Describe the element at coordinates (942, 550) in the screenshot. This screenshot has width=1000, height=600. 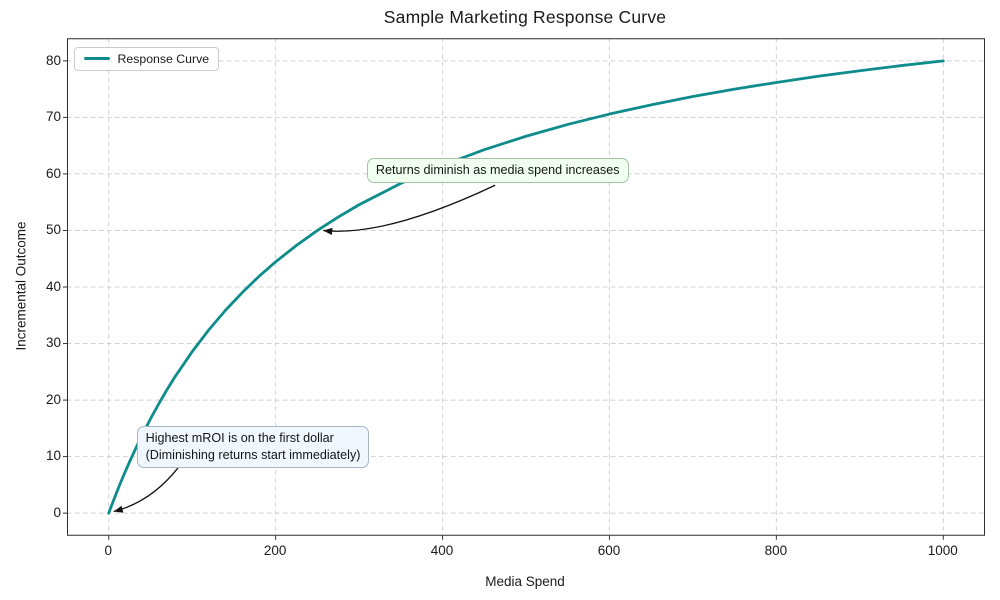
I see `x-tick-label: 1000` at that location.